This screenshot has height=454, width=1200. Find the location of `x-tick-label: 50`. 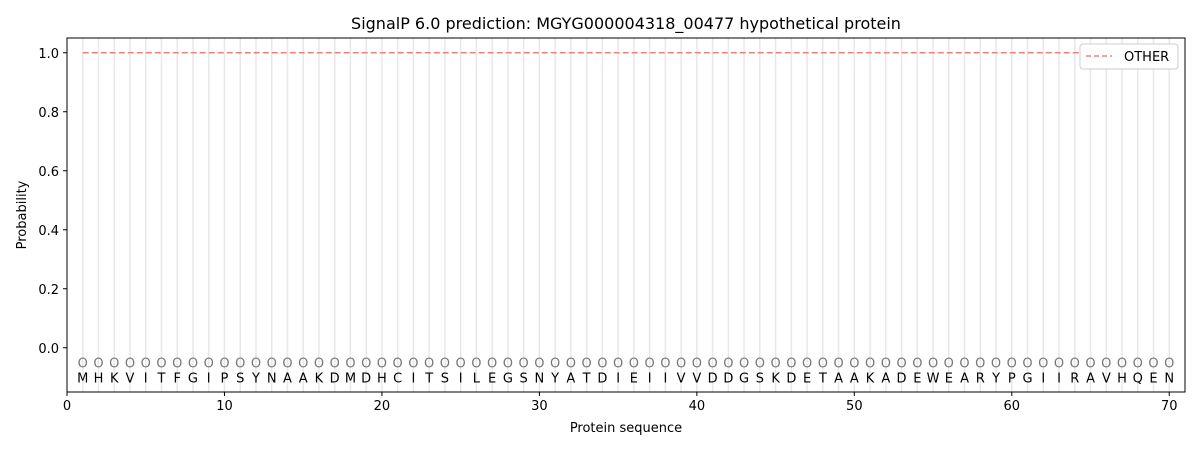

x-tick-label: 50 is located at coordinates (854, 406).